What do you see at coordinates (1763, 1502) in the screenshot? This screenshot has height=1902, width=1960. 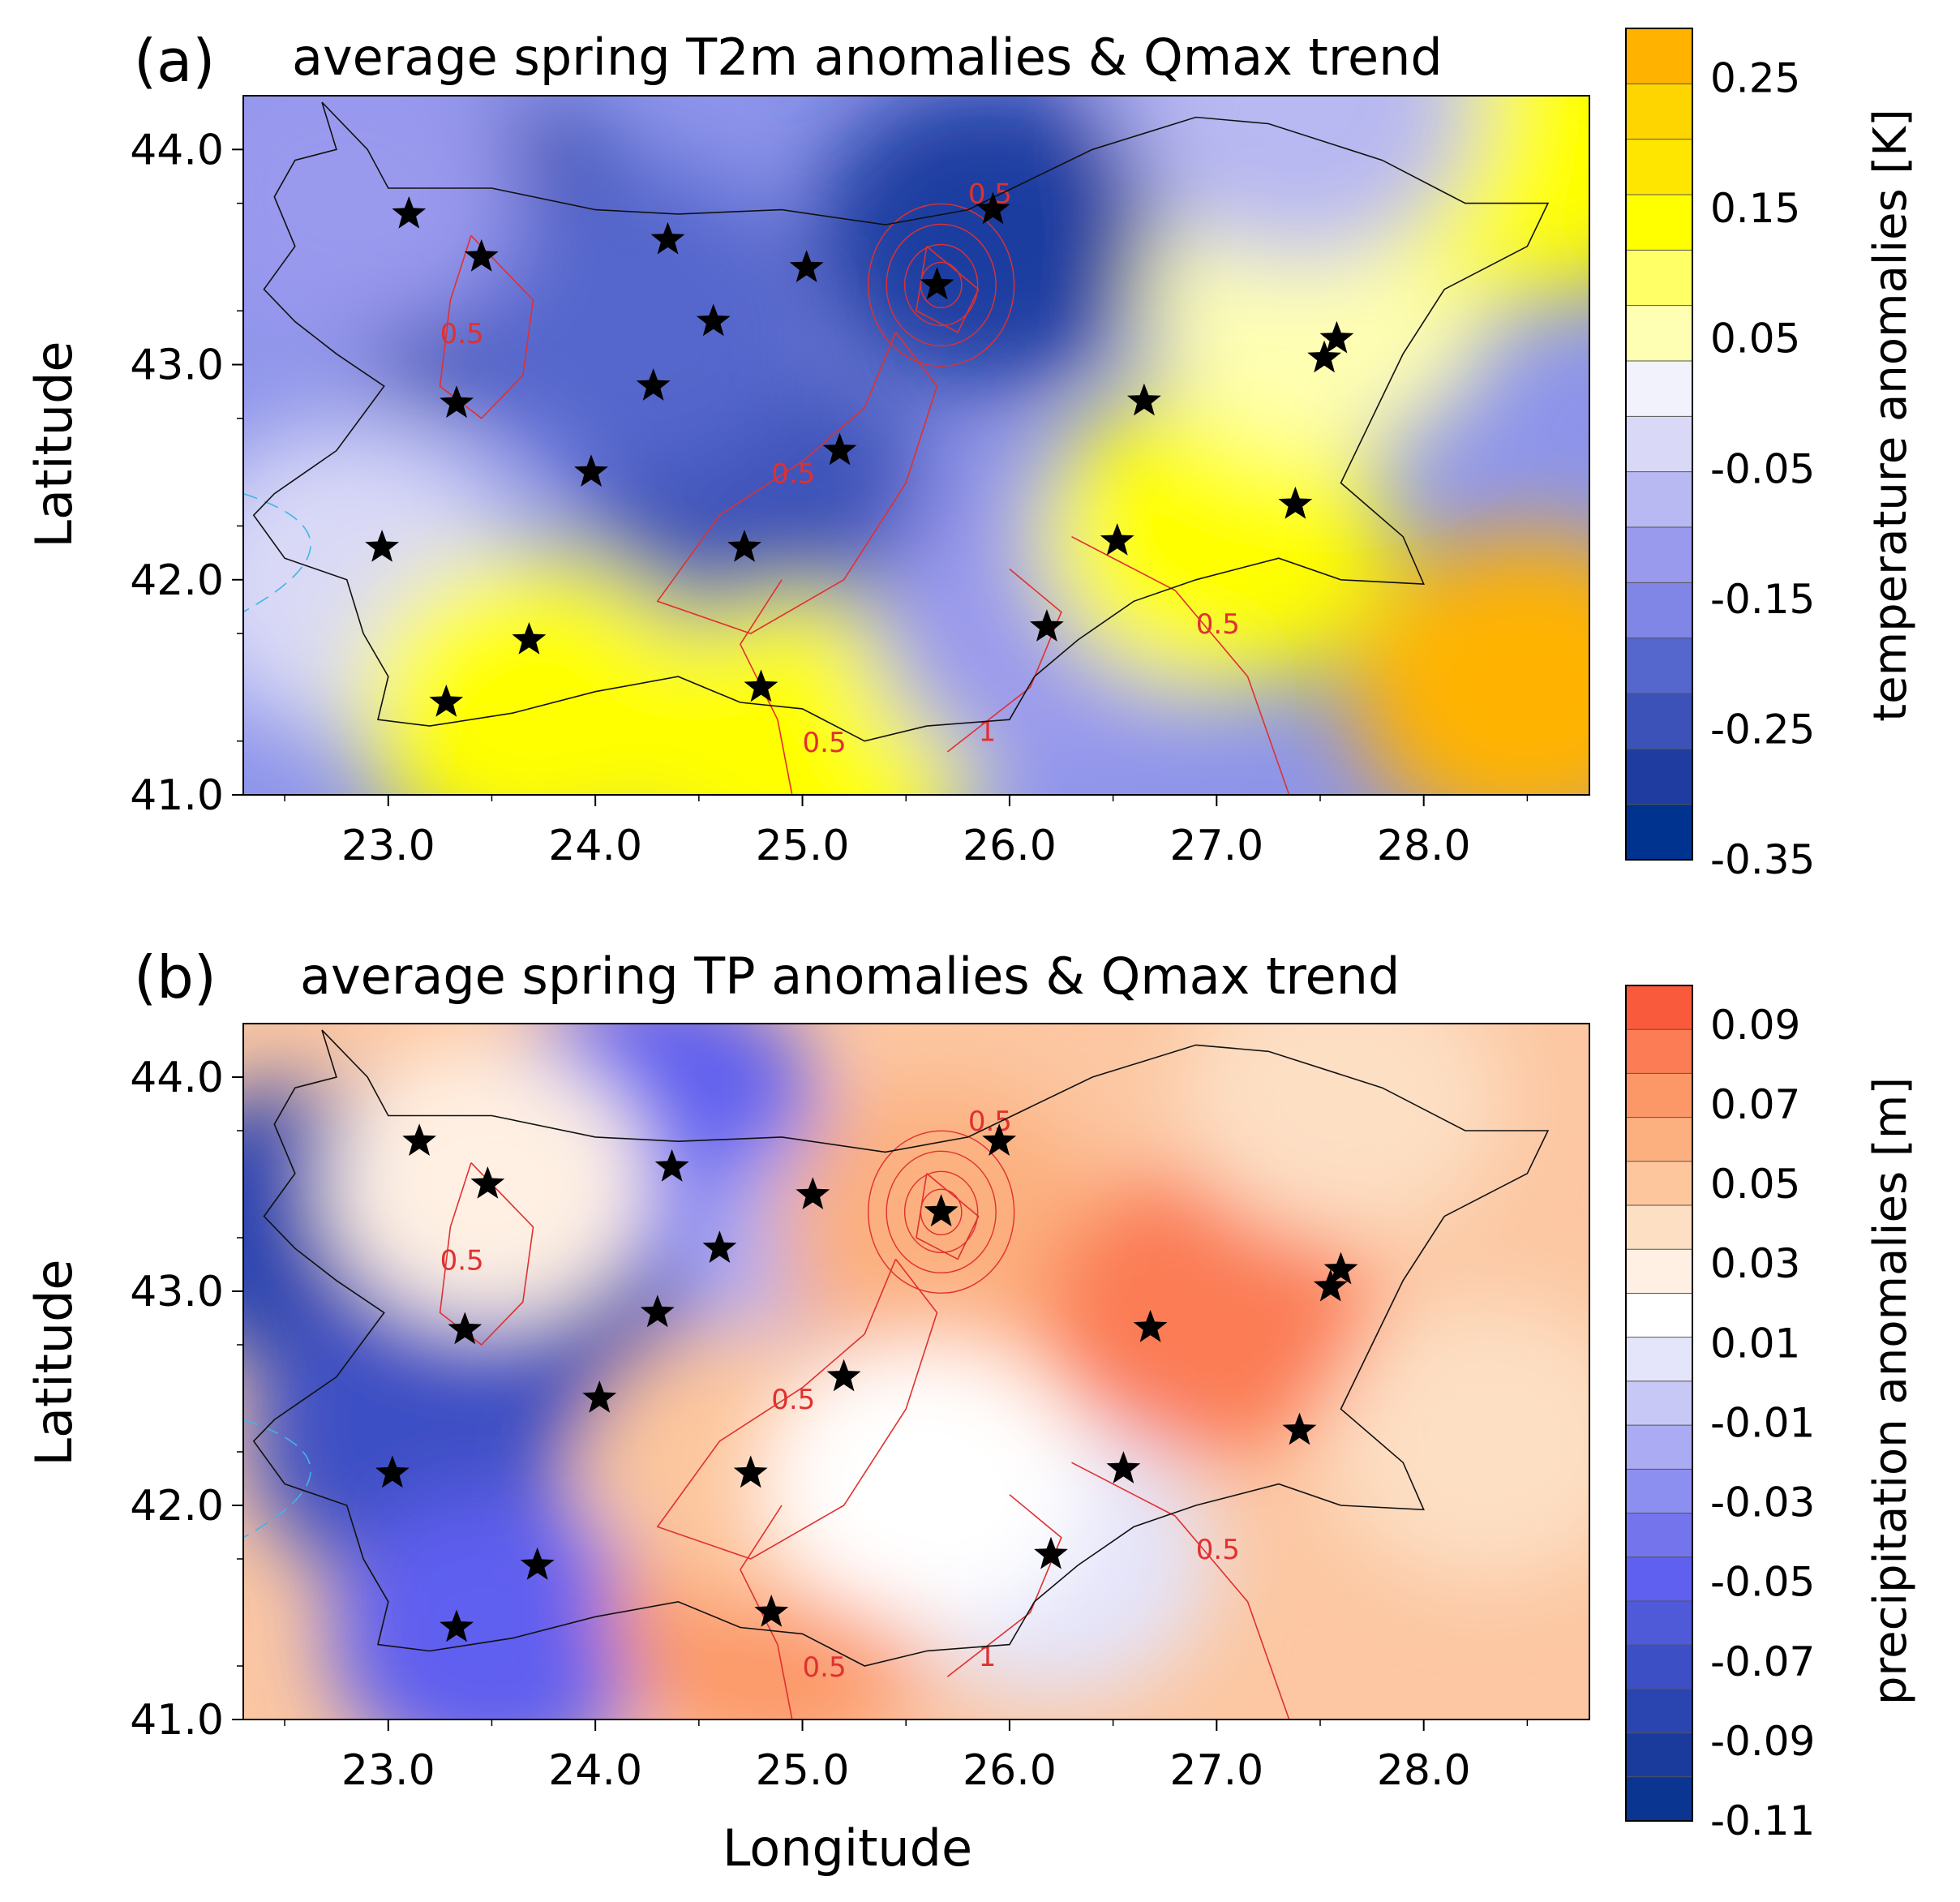 I see `colorbar-tick-label: -0.03` at bounding box center [1763, 1502].